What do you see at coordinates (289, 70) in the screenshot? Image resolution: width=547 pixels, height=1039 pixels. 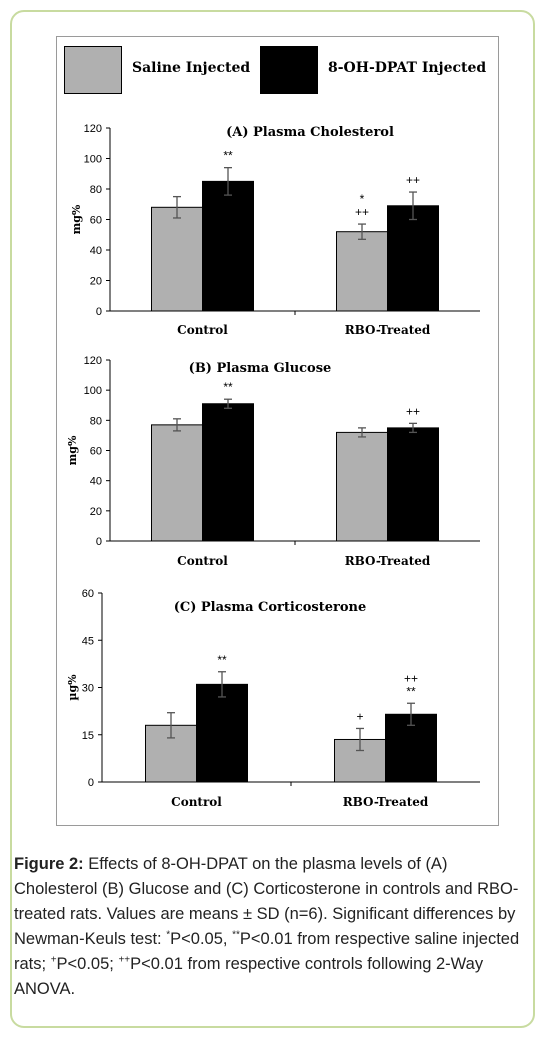 I see `legend-swatch-dpat` at bounding box center [289, 70].